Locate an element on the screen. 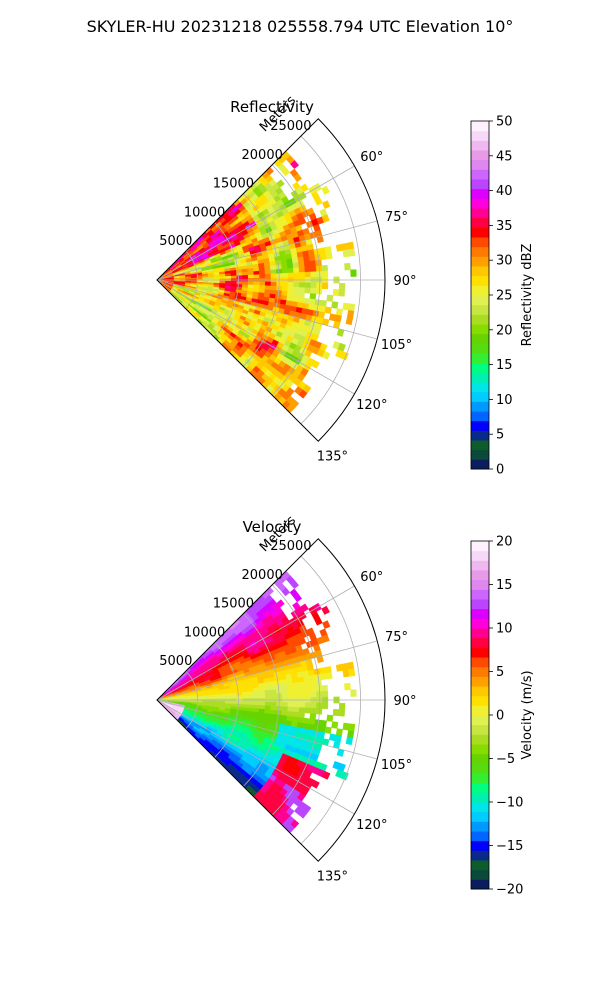 This screenshot has width=600, height=1004. colorbar-tick-label: 20 is located at coordinates (504, 542).